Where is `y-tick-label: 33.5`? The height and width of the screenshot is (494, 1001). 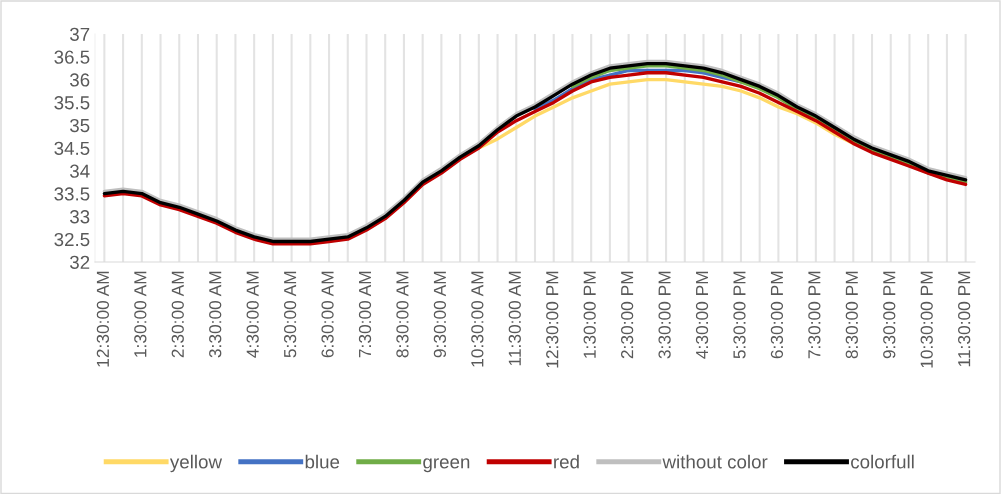 y-tick-label: 33.5 is located at coordinates (72, 194).